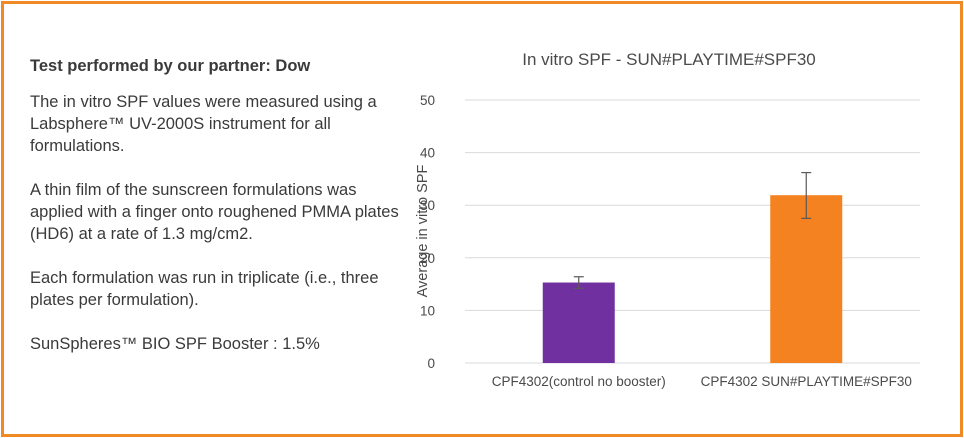 This screenshot has width=964, height=438. Describe the element at coordinates (423, 231) in the screenshot. I see `y-axis-label: Average in vitro SPF` at that location.